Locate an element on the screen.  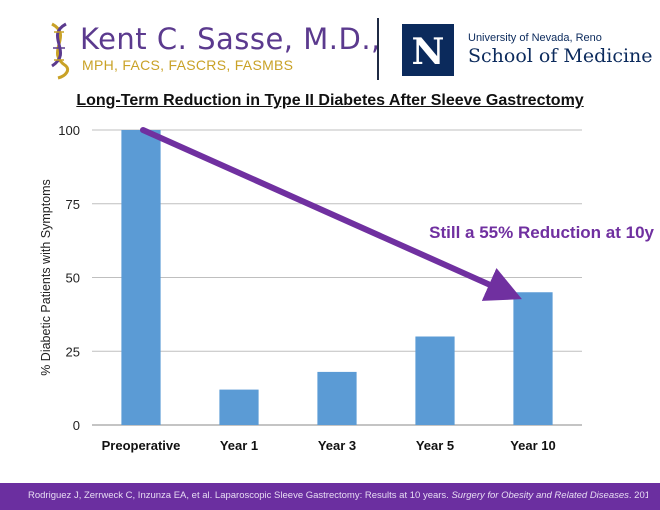
brand-credentials: MPH, FACS, FASCRS, FASMBS is located at coordinates (188, 65).